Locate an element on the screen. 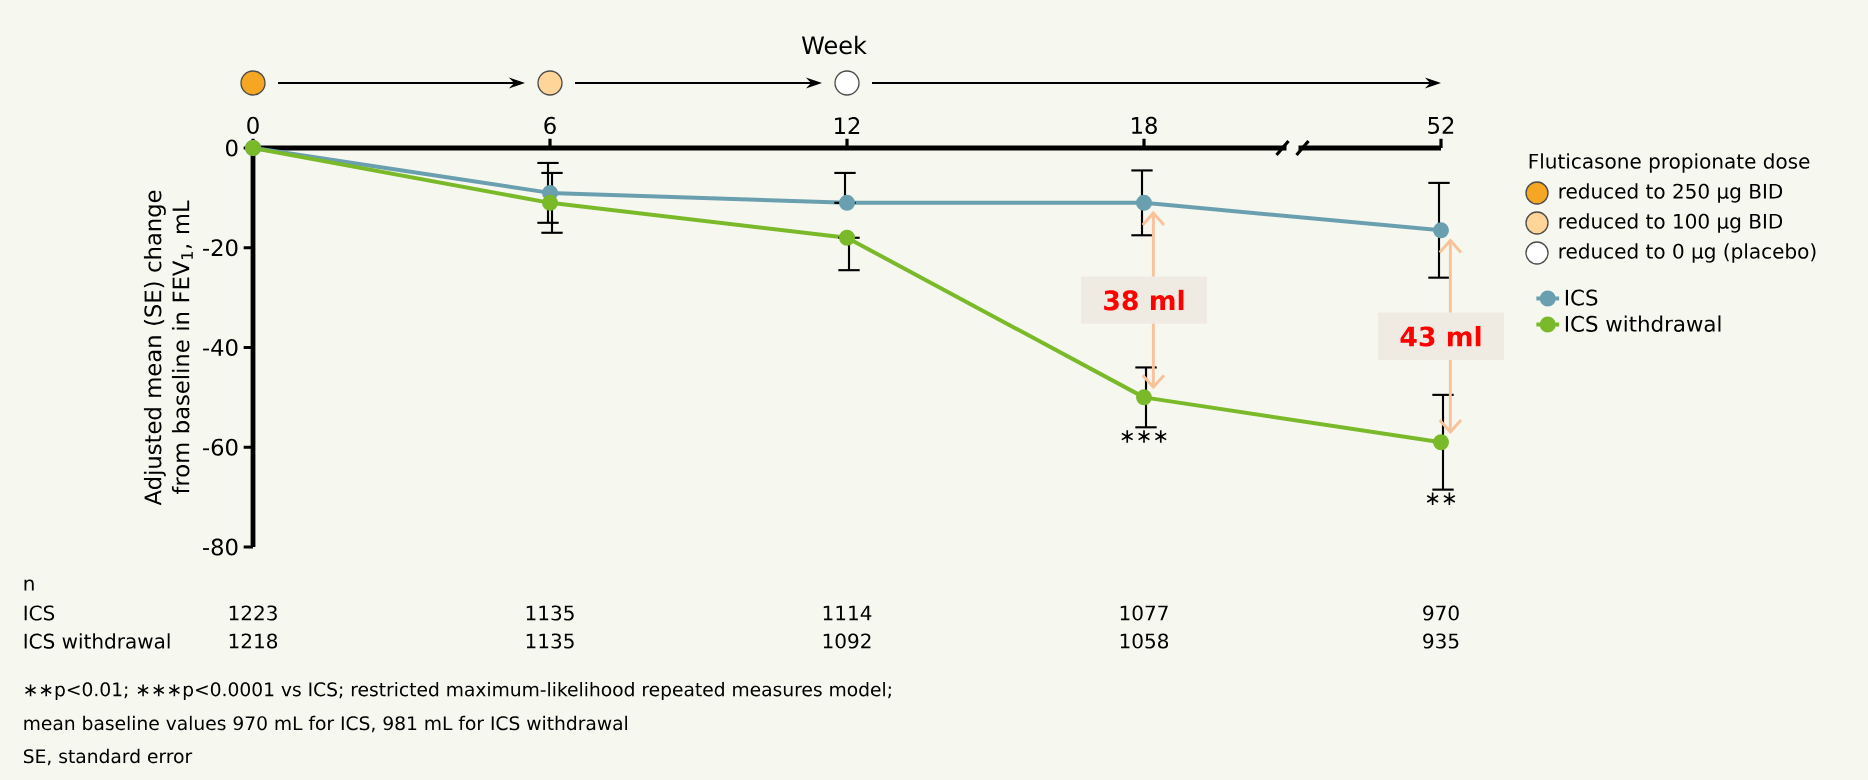  text: 970 is located at coordinates (1441, 613).